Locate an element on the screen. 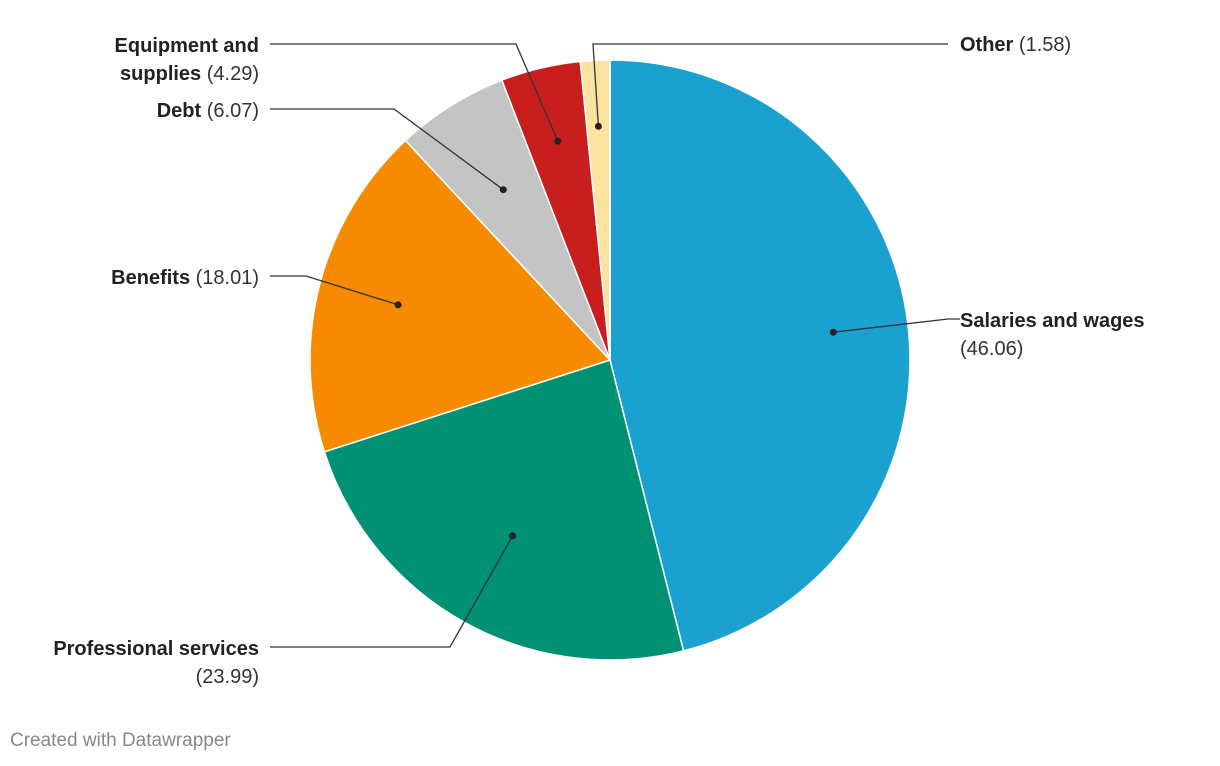  label-other-line: Other (1.58) is located at coordinates (1015, 45).